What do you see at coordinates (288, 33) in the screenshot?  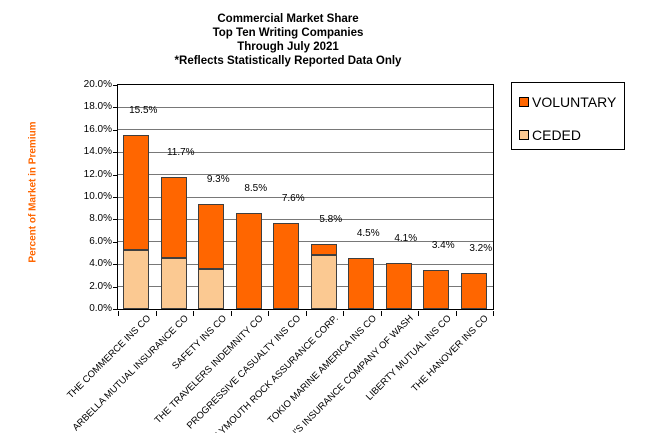 I see `title-line-2: Top Ten Writing Companies` at bounding box center [288, 33].